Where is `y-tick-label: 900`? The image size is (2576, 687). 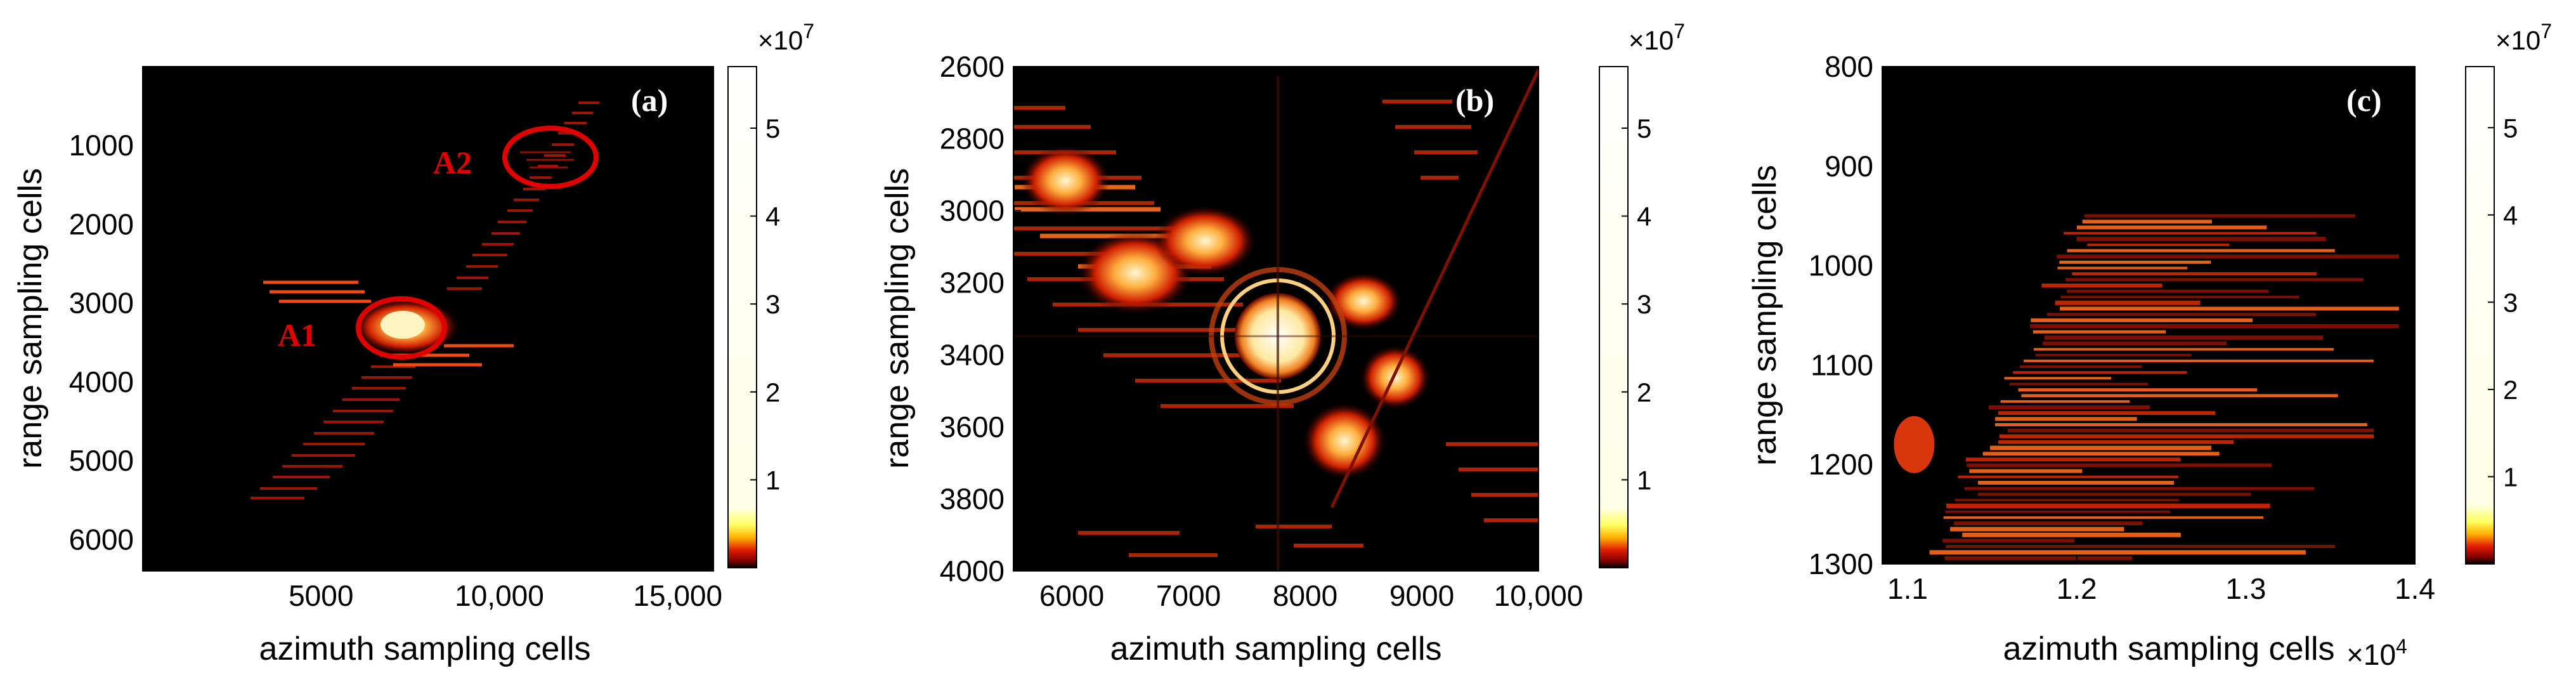 y-tick-label: 900 is located at coordinates (1849, 167).